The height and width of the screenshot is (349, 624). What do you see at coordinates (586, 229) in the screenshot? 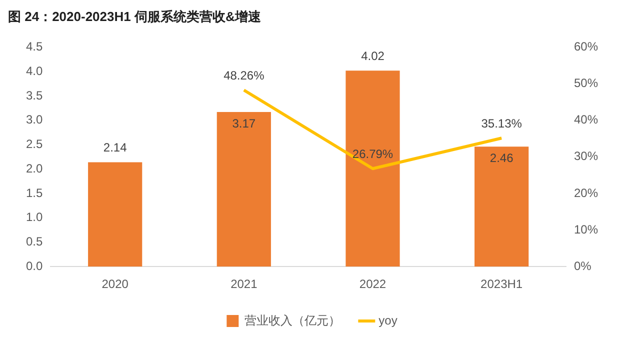
I see `y2-tick-label: 10%` at bounding box center [586, 229].